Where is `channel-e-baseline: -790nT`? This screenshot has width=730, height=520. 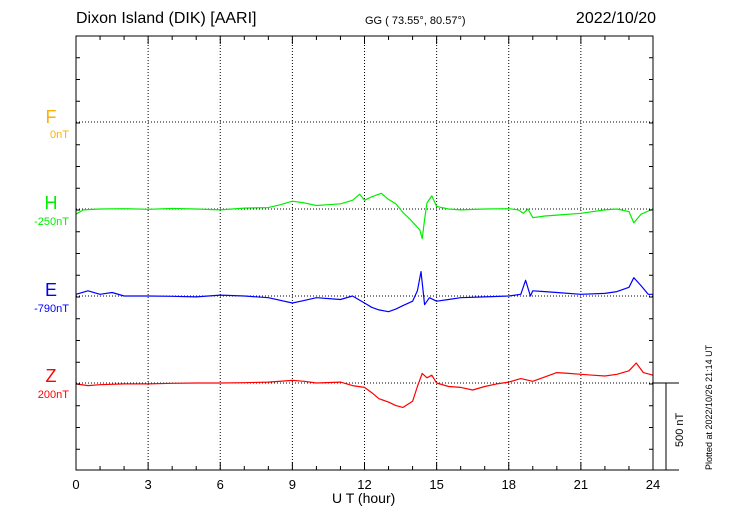
channel-e-baseline: -790nT is located at coordinates (51, 309).